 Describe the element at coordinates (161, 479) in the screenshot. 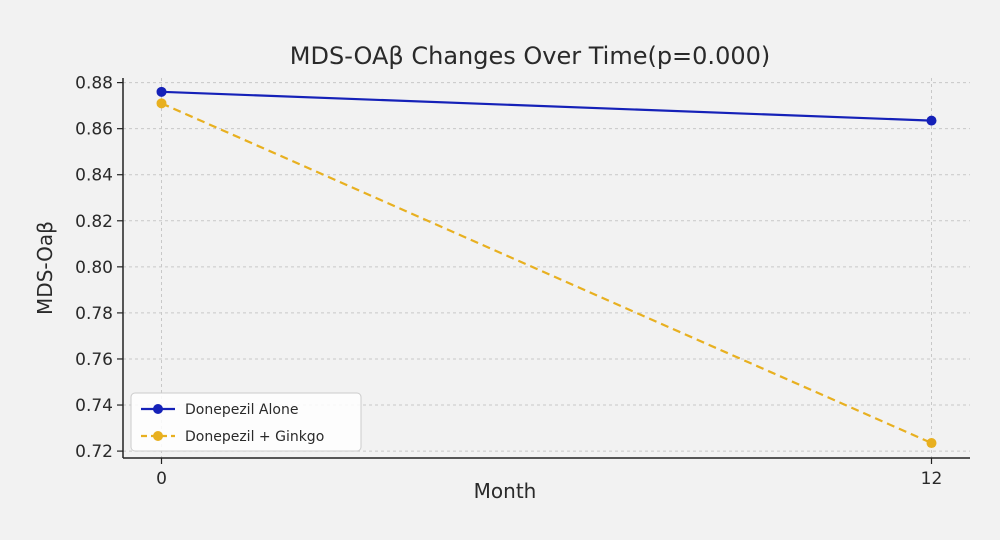

I see `x-tick-label: 0` at that location.